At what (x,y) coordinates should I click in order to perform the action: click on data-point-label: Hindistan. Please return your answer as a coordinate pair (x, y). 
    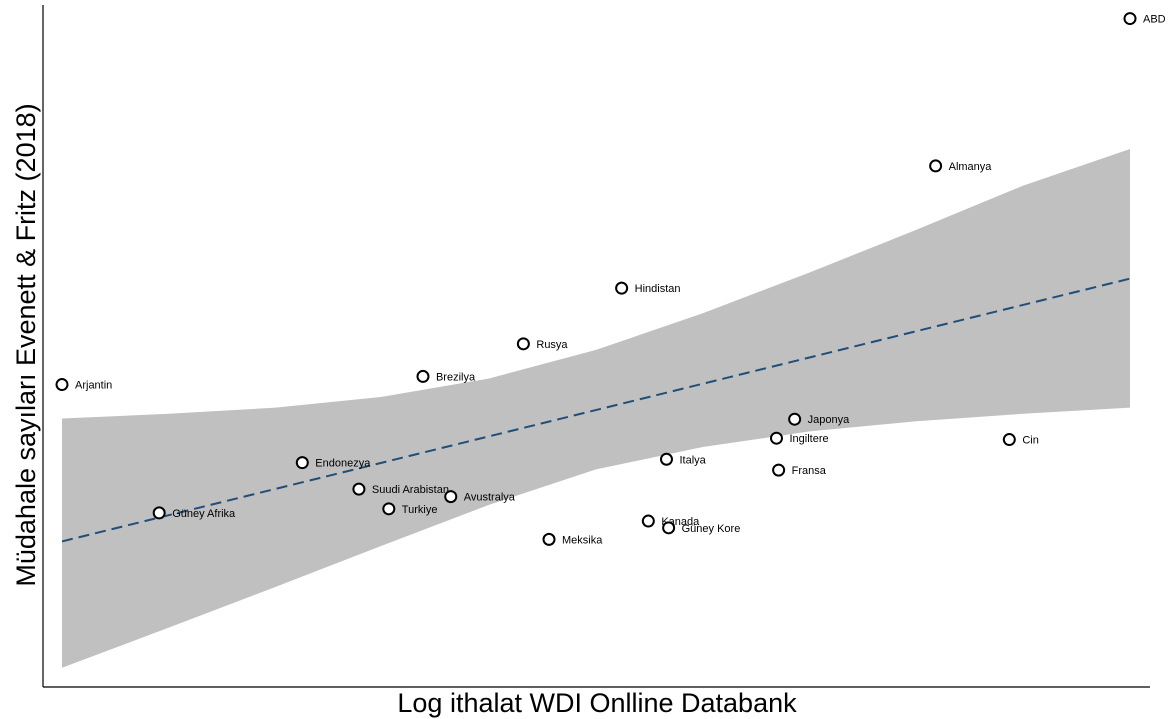
    Looking at the image, I should click on (658, 289).